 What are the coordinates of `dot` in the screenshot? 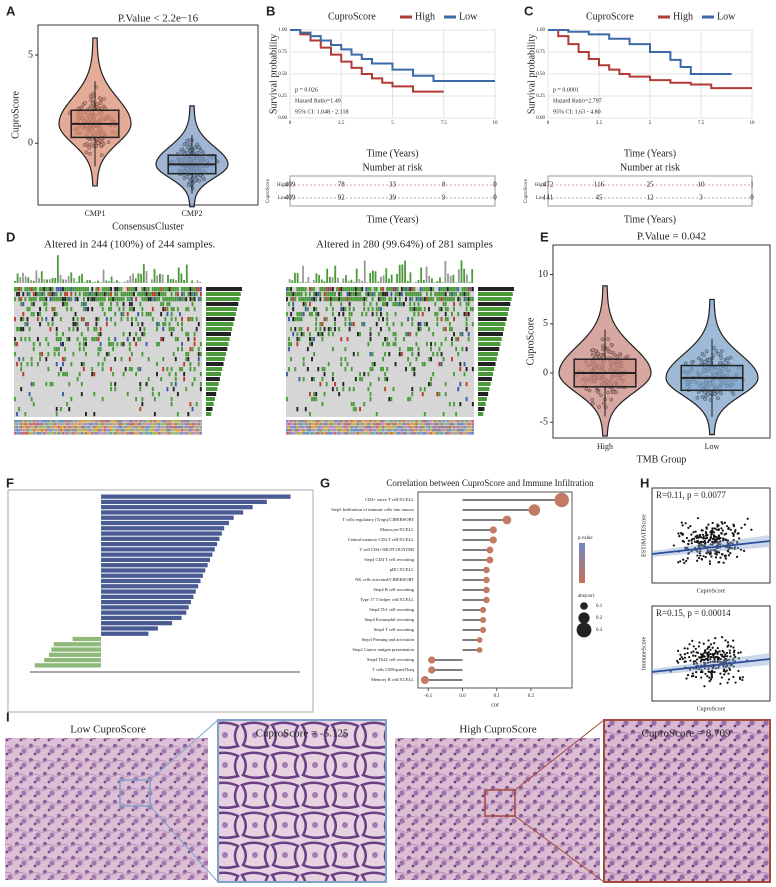 It's located at (490, 560).